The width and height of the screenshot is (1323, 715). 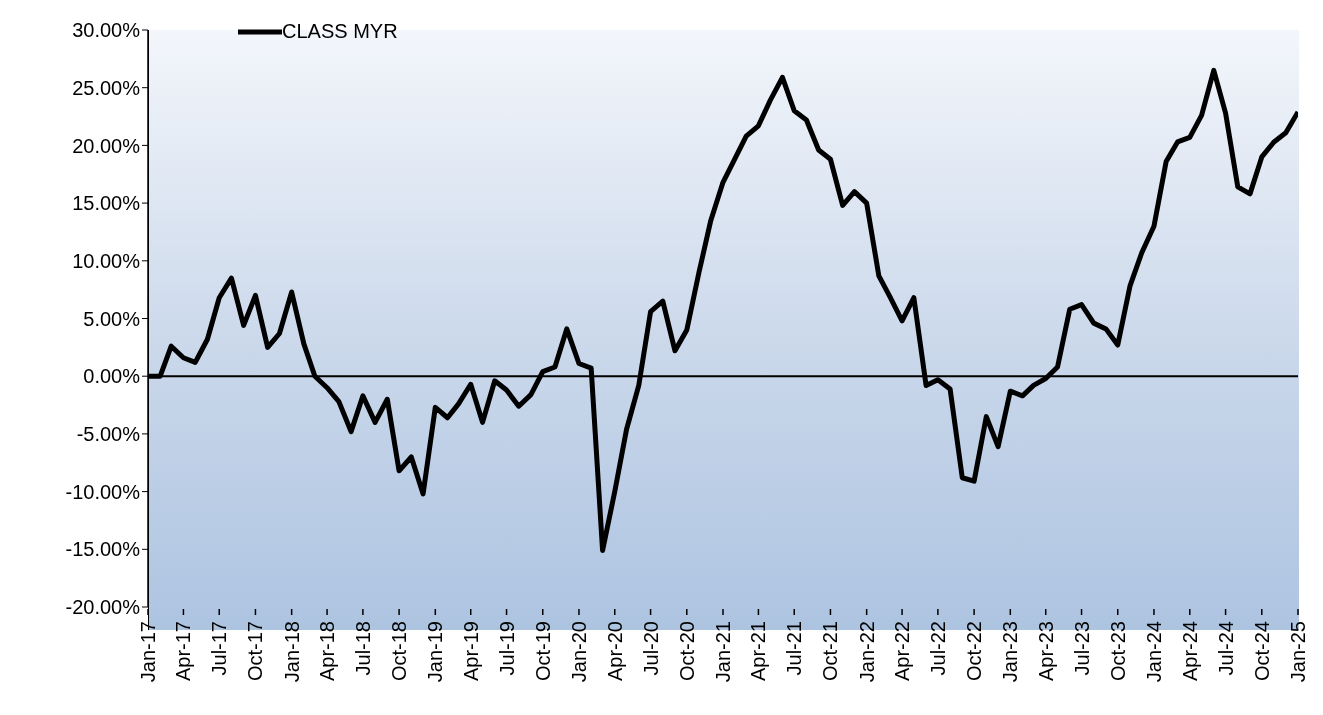 I want to click on x-tick-label: Apr-20, so click(x=614, y=651).